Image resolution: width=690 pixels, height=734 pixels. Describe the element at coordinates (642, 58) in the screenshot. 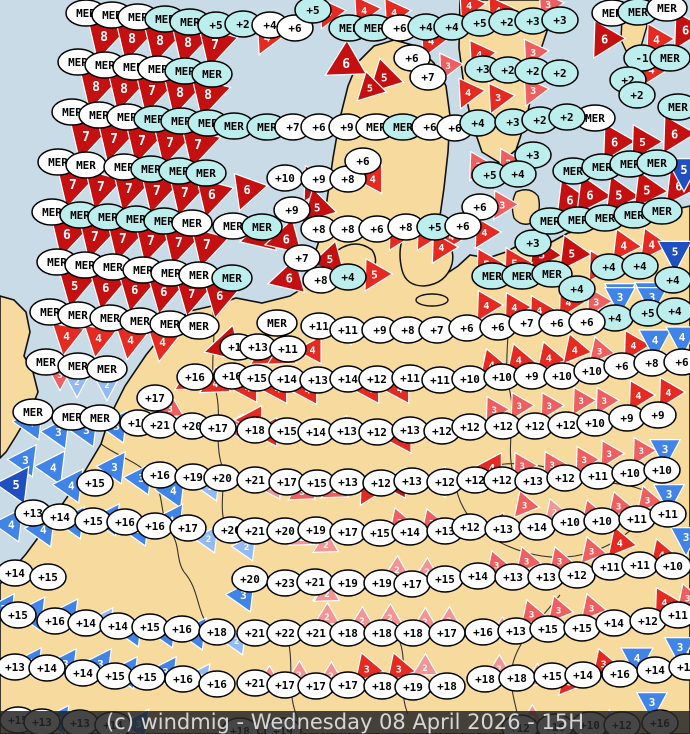

I see `label-text: -1` at that location.